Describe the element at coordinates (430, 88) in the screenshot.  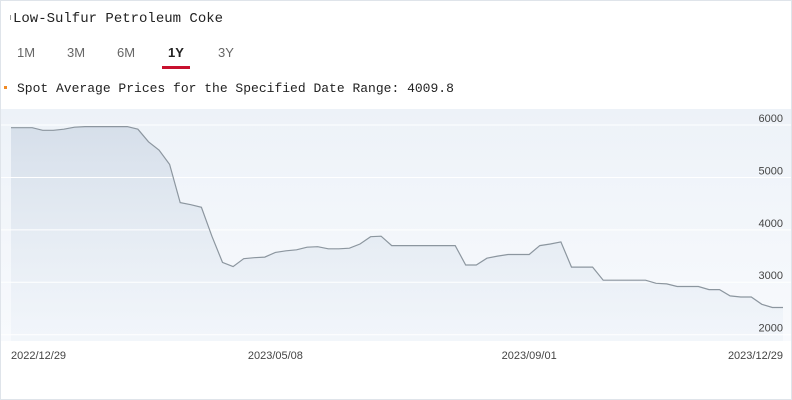
I see `summary-value: 4009.8` at that location.